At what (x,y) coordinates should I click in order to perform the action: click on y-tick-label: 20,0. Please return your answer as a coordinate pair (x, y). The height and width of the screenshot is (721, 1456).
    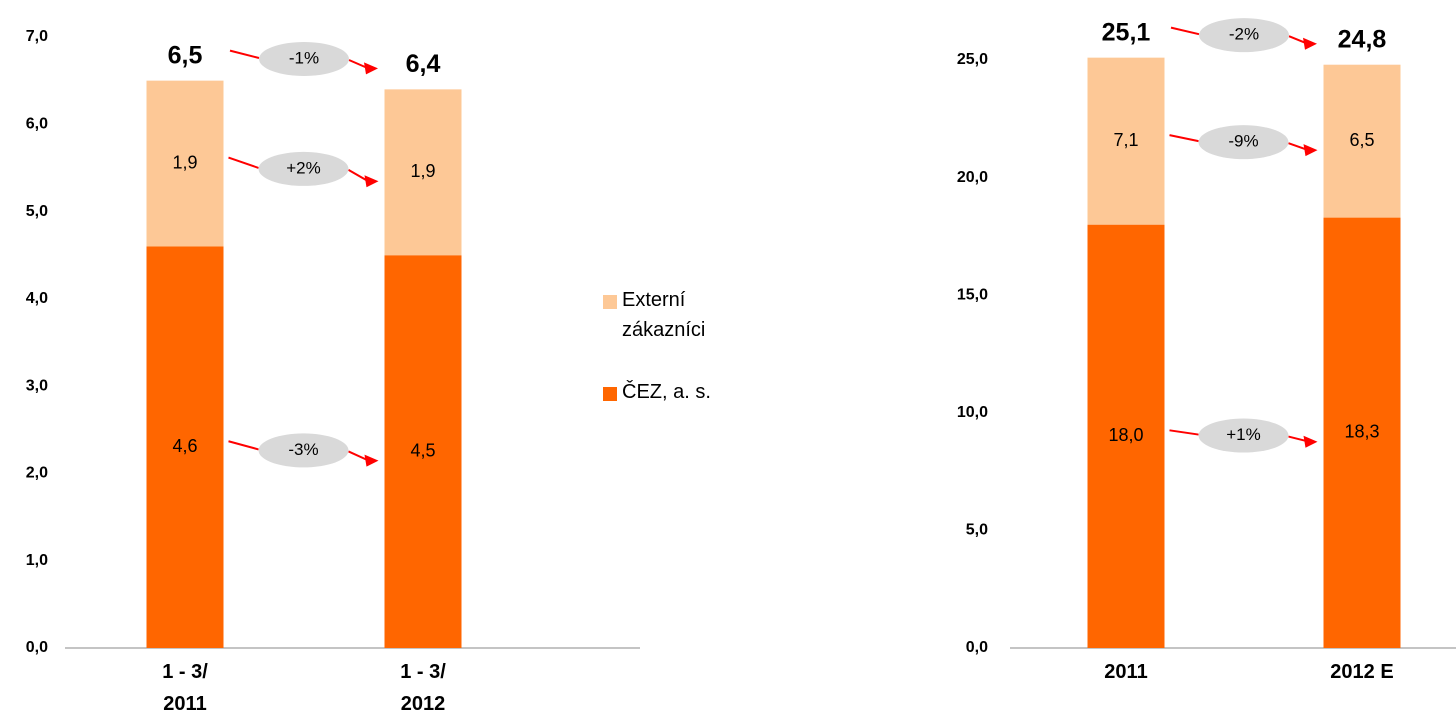
    Looking at the image, I should click on (972, 177).